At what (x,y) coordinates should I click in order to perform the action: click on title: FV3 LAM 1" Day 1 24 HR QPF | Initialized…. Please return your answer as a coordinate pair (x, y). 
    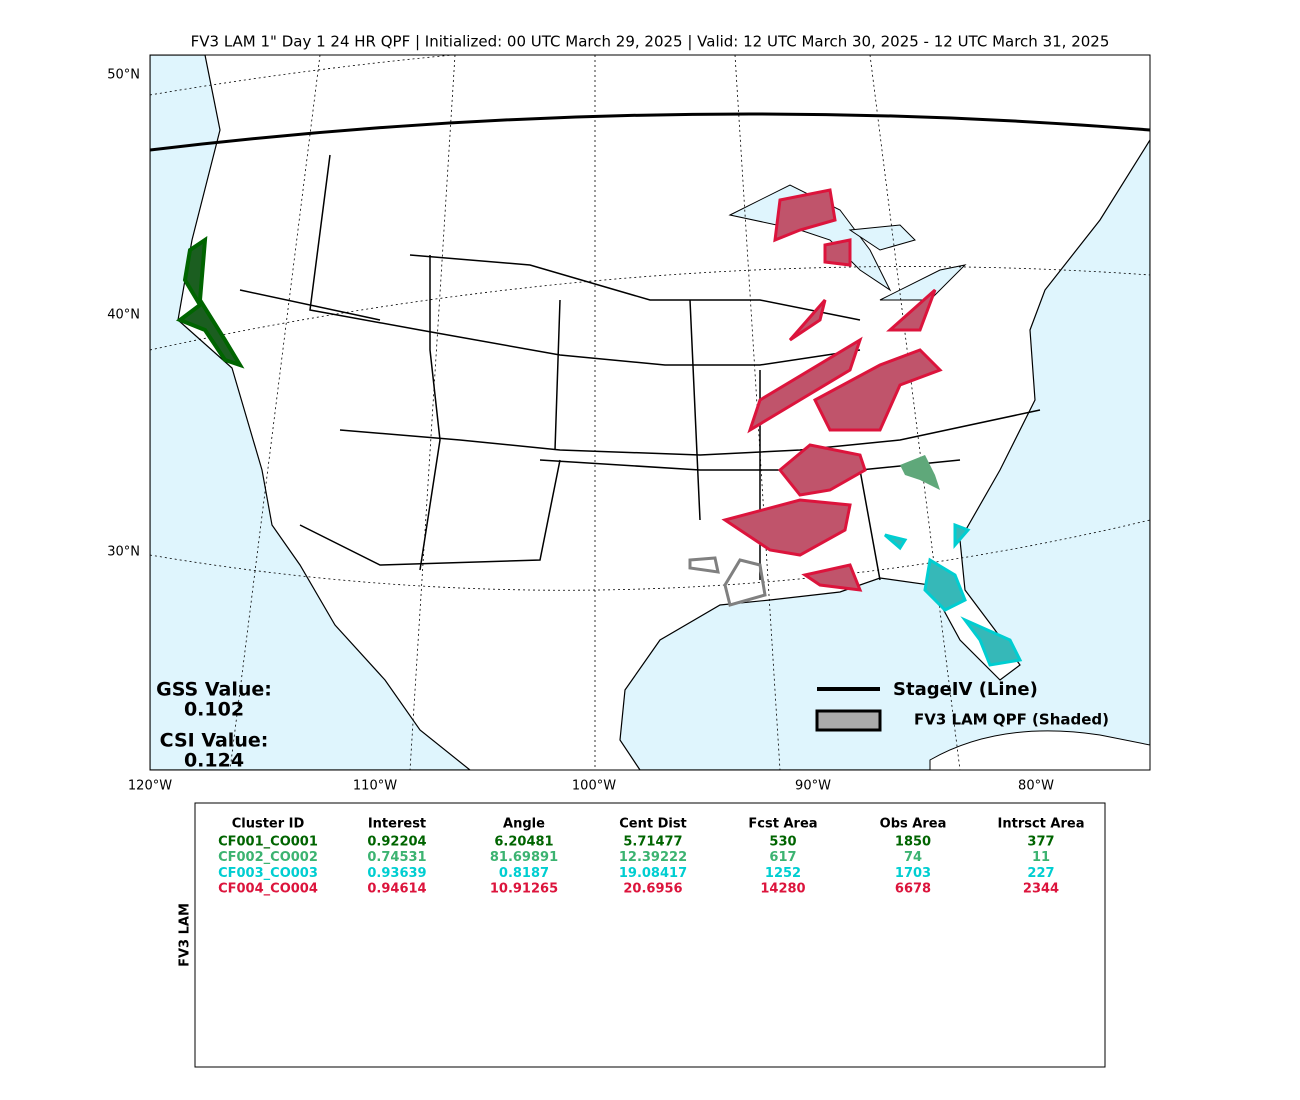
    Looking at the image, I should click on (650, 42).